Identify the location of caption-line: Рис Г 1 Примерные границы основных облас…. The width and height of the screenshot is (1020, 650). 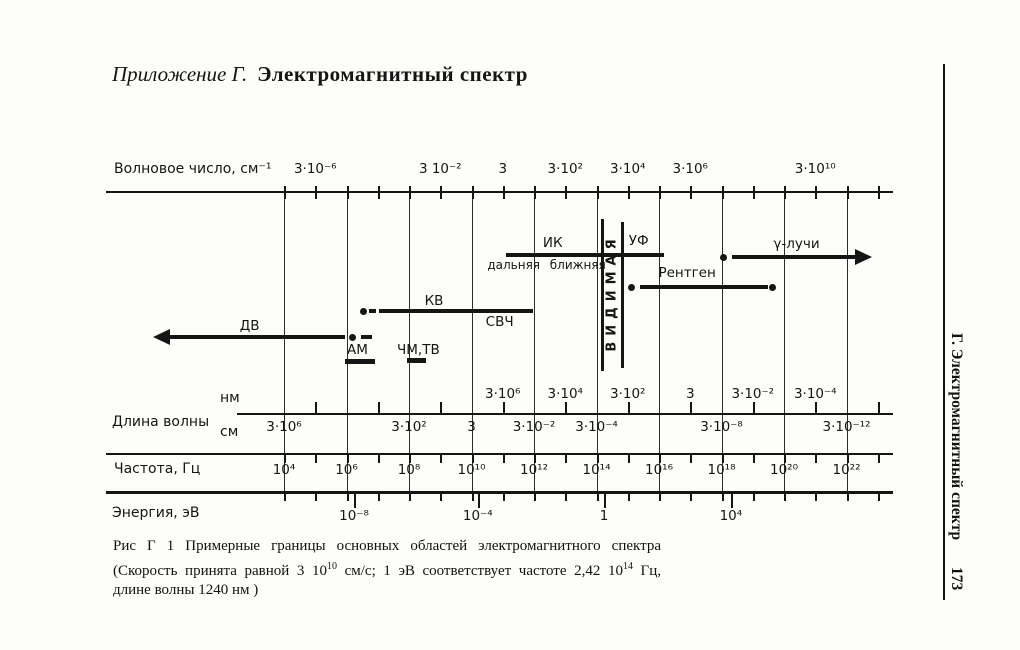
(387, 546).